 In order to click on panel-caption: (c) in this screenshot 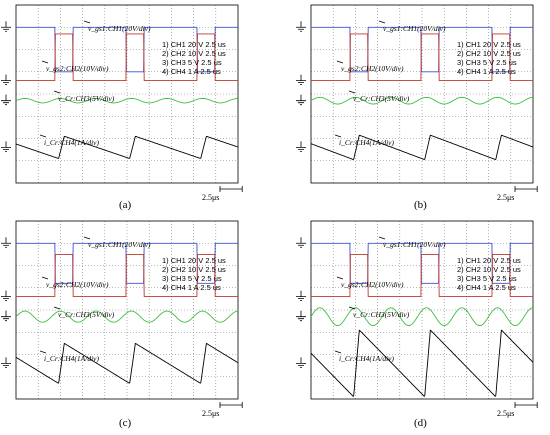, I will do `click(125, 423)`.